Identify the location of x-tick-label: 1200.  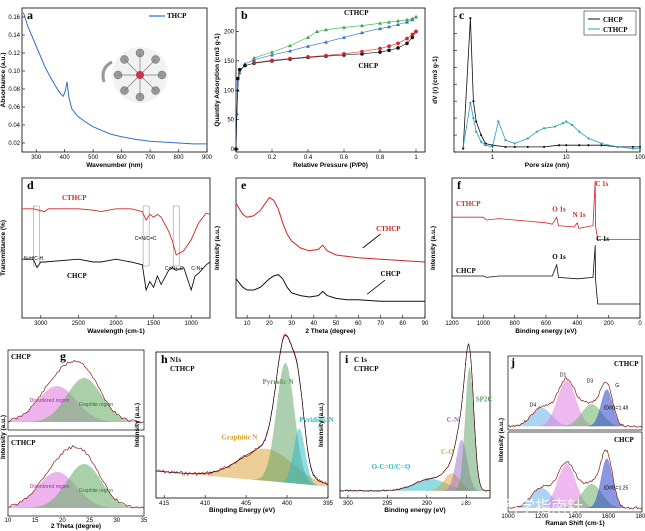
(452, 324).